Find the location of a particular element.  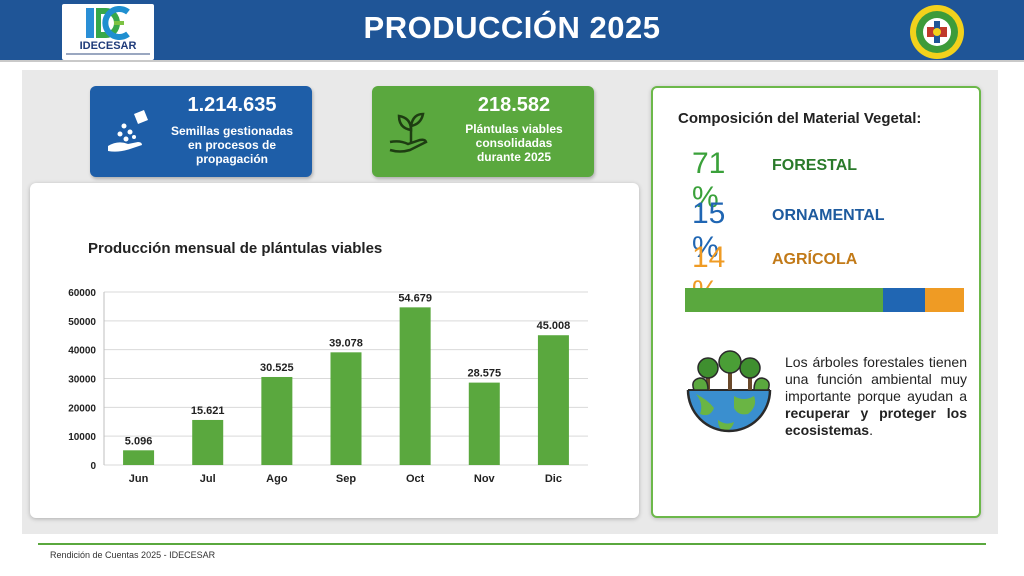

forestry-note-emphasis: recuperar y proteger los ecosistemas is located at coordinates (876, 421).